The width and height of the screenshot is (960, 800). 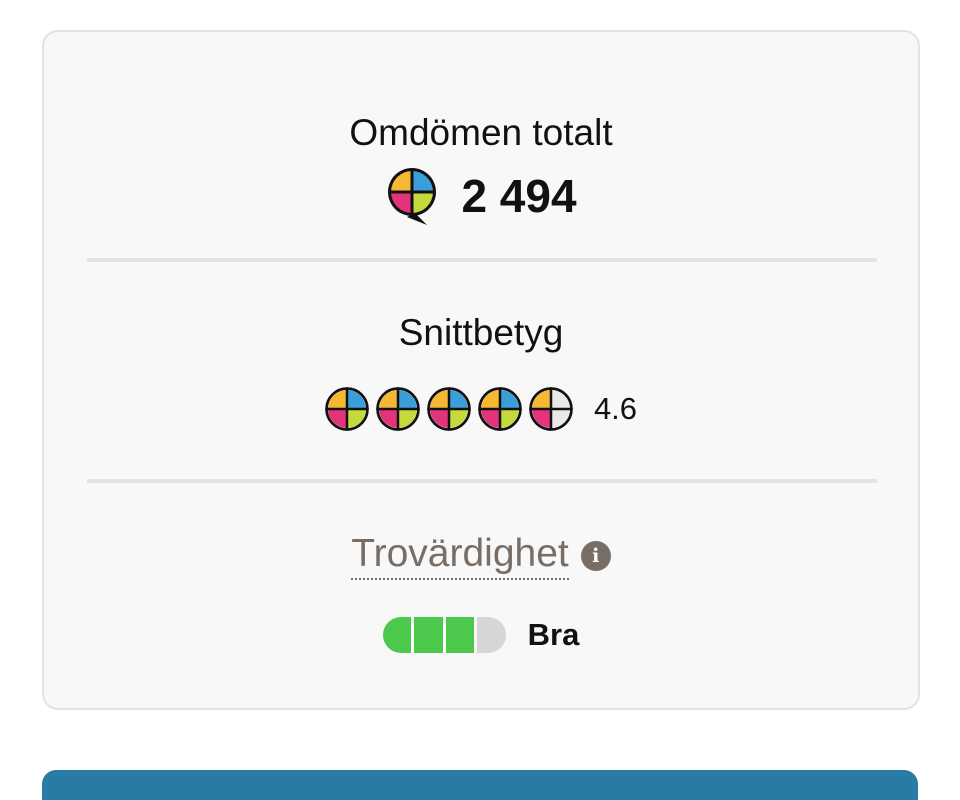 I want to click on reviews-count: 2 494, so click(x=519, y=196).